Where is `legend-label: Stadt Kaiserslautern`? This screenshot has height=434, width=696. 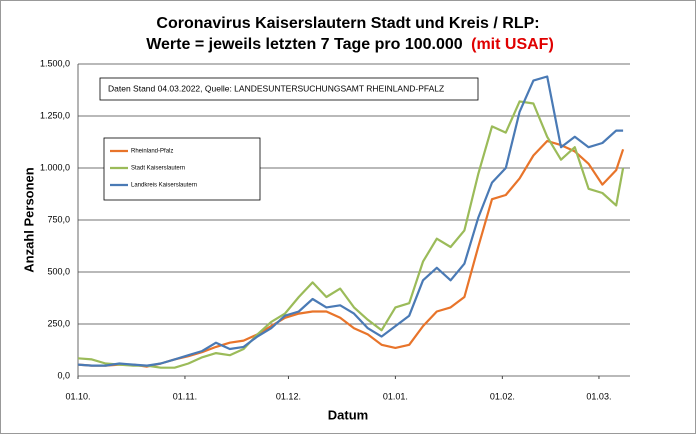 legend-label: Stadt Kaiserslautern is located at coordinates (158, 169).